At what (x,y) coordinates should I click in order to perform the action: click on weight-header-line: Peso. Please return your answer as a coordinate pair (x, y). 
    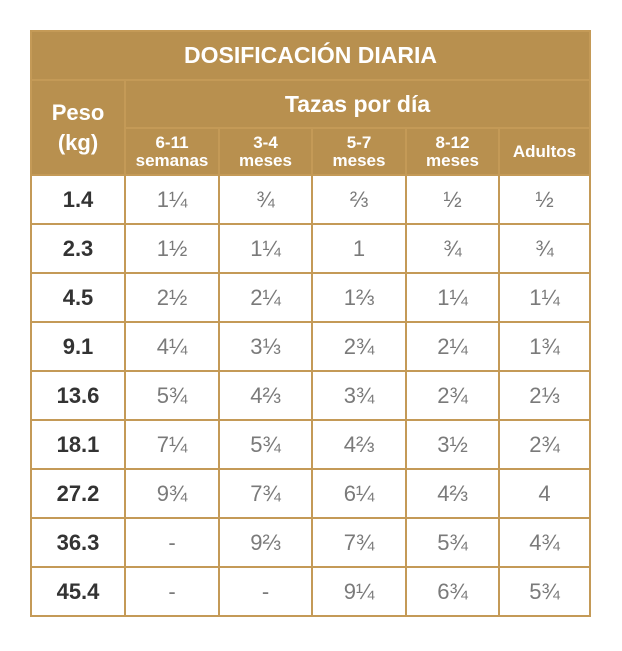
    Looking at the image, I should click on (78, 112).